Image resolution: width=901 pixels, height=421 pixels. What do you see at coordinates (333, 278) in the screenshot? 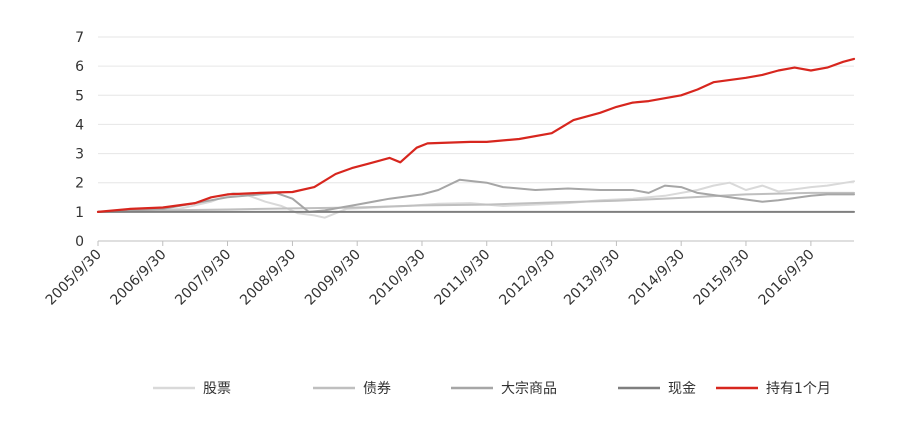
I see `x-tick-label: 2009/9/30` at bounding box center [333, 278].